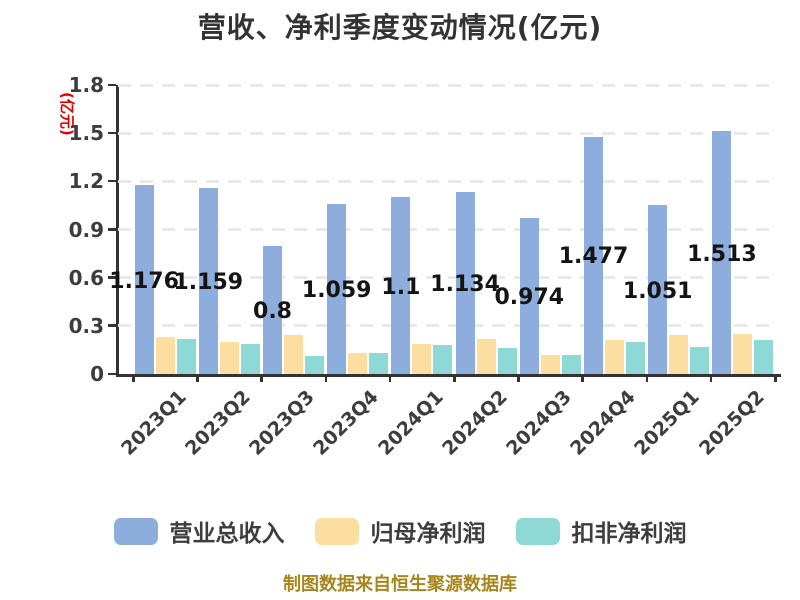  I want to click on bar-value-label: 1.159, so click(208, 282).